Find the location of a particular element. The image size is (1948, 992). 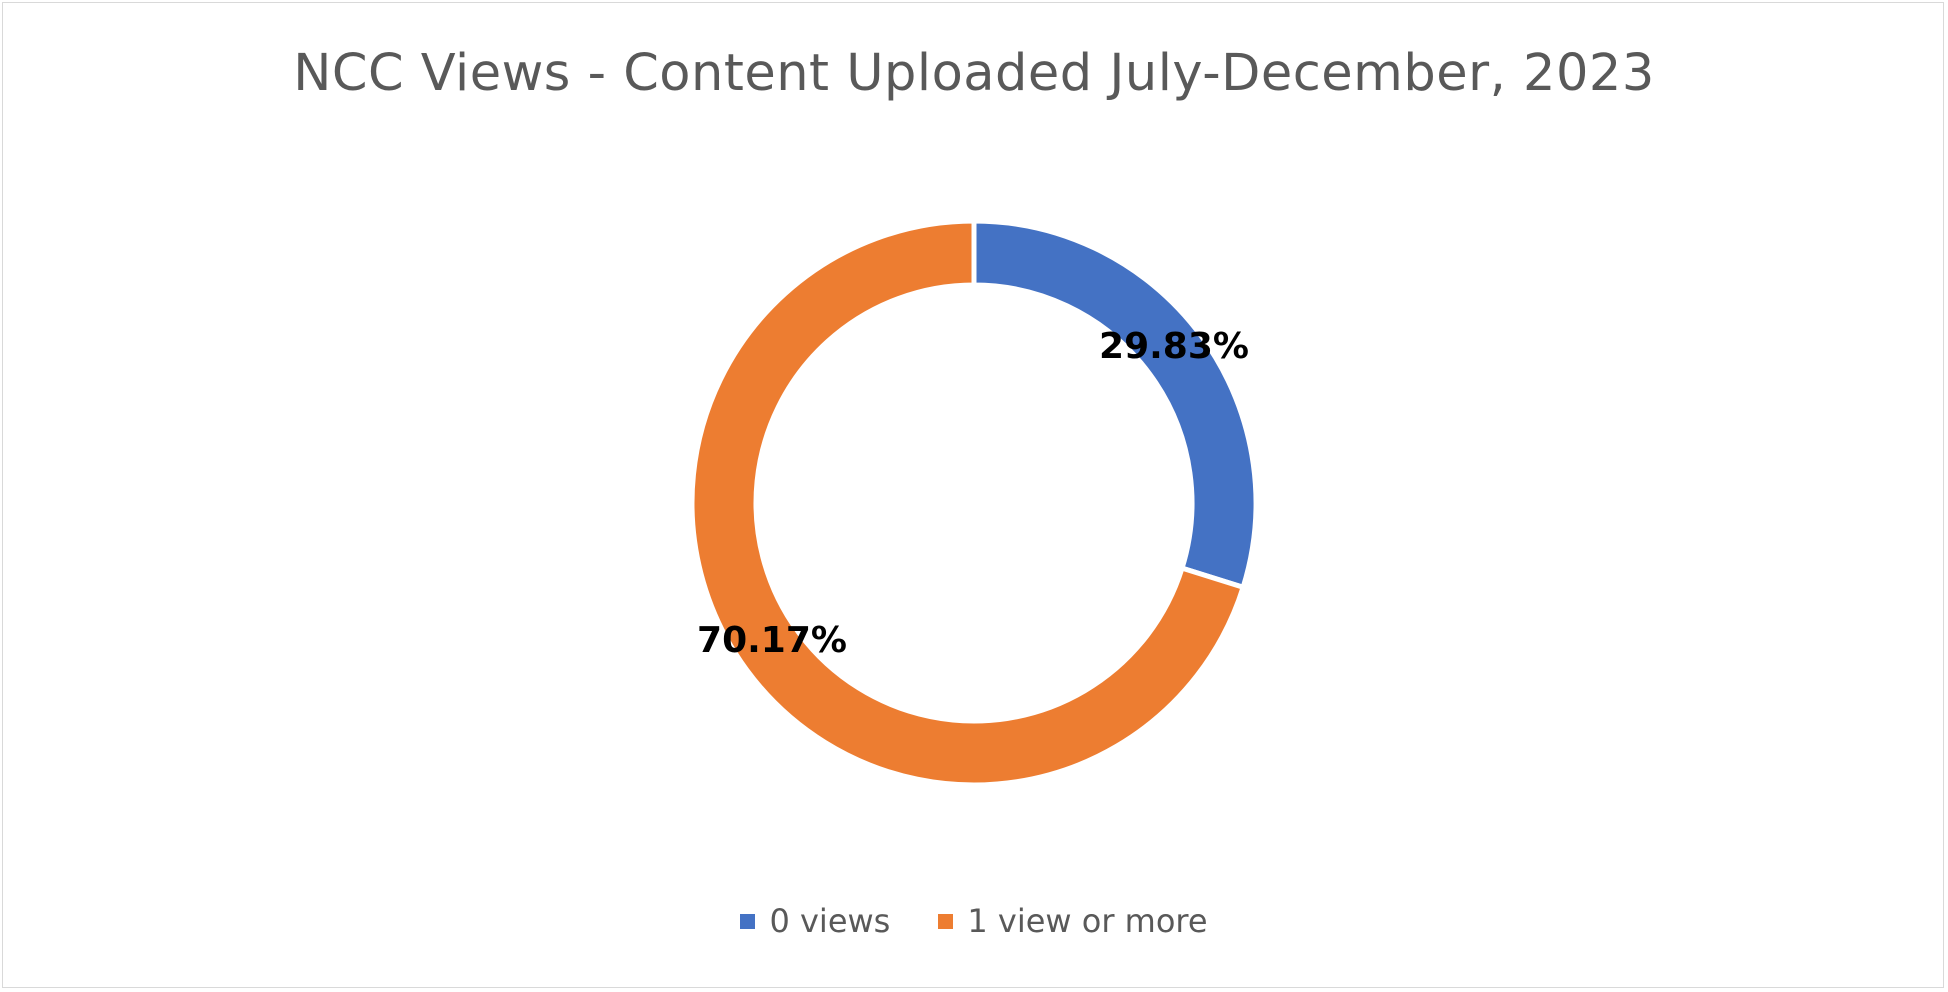

legend-label-1-view-or-more: 1 view or more is located at coordinates (1087, 921).